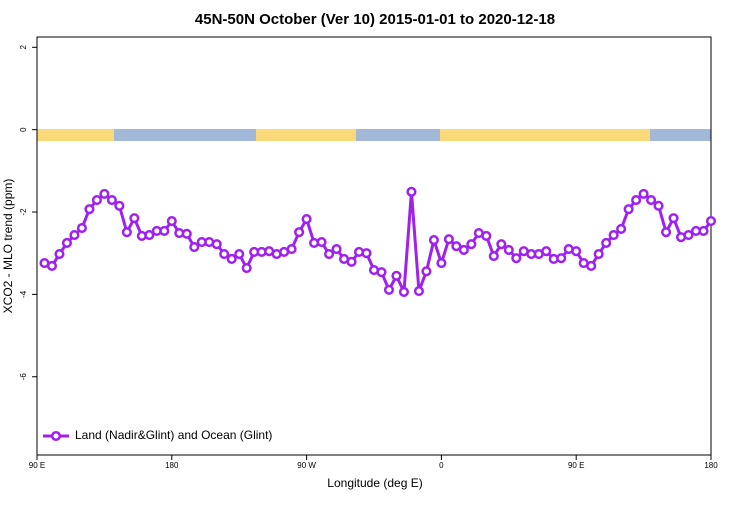  What do you see at coordinates (173, 435) in the screenshot?
I see `legend-label: Land (Nadir&Glint) and Ocean (Glint)` at bounding box center [173, 435].